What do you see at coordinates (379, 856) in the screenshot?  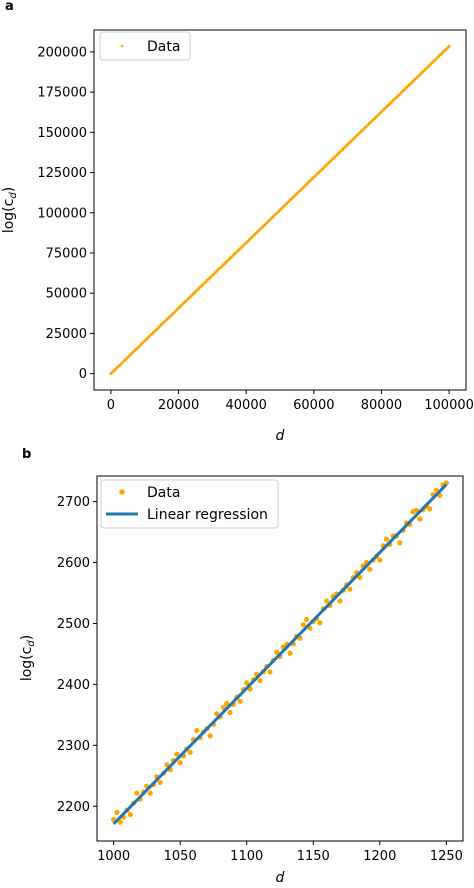 I see `panel-b-x-tick-label: 1200` at bounding box center [379, 856].